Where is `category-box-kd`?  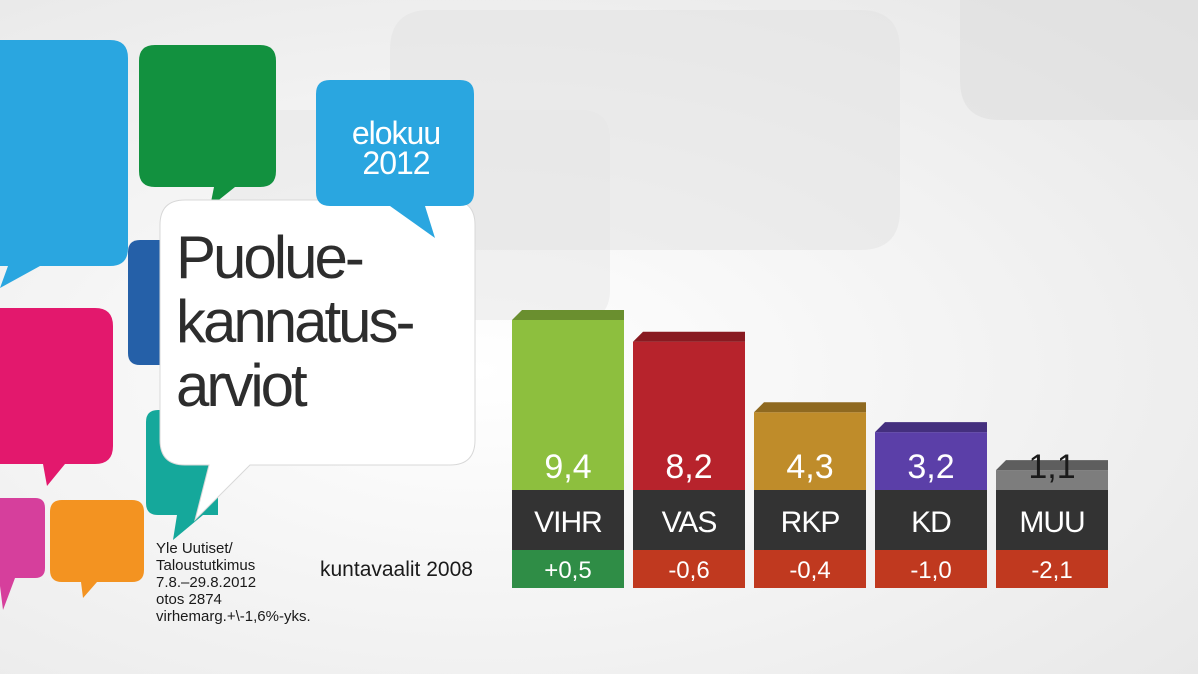 category-box-kd is located at coordinates (931, 520).